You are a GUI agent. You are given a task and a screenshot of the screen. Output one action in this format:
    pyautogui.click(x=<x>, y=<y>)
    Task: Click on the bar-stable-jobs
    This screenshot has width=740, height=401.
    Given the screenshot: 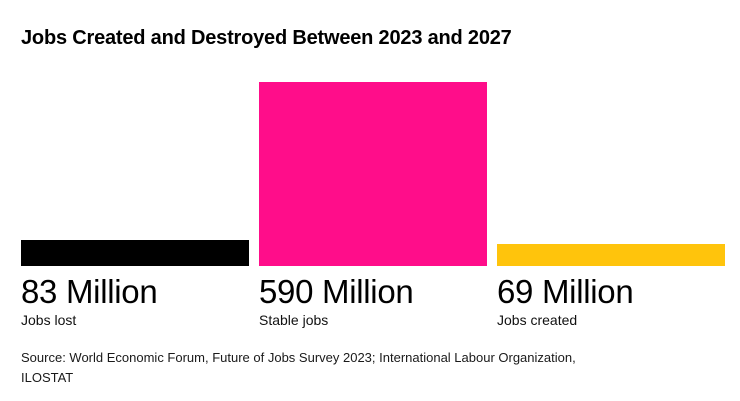 What is the action you would take?
    pyautogui.click(x=373, y=174)
    